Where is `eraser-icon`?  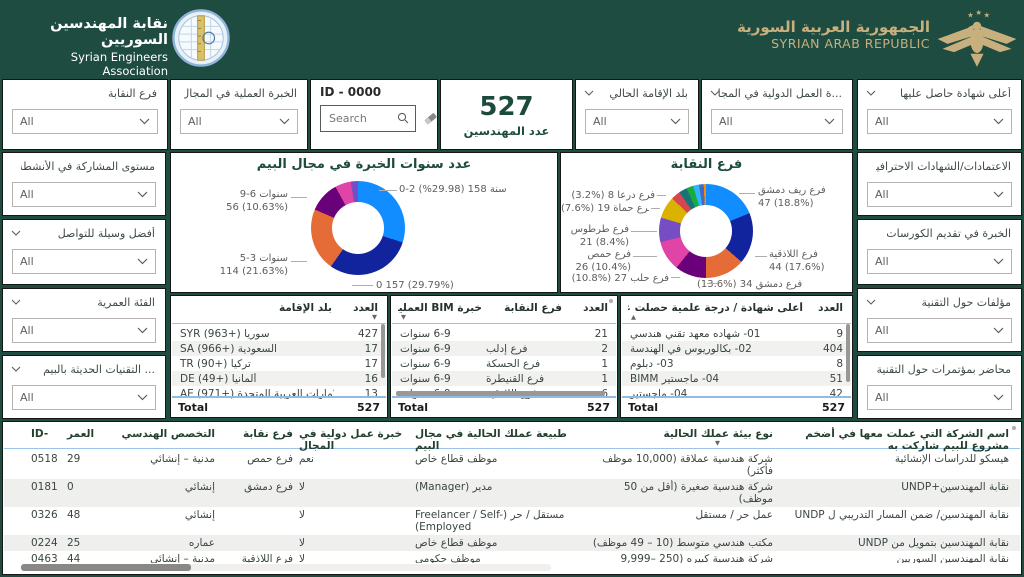
eraser-icon is located at coordinates (430, 120).